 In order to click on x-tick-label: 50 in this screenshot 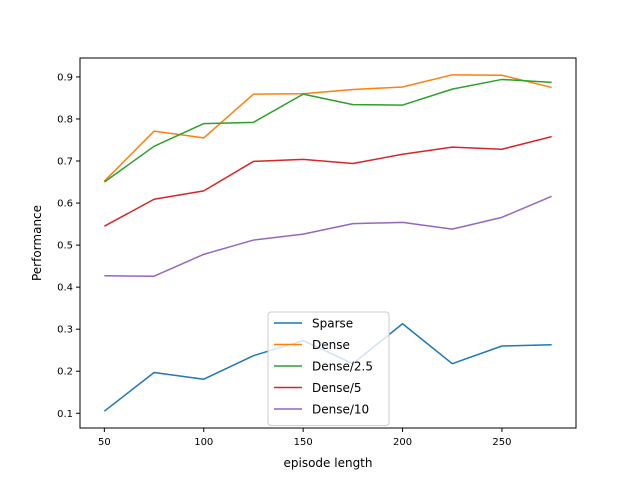, I will do `click(104, 442)`.